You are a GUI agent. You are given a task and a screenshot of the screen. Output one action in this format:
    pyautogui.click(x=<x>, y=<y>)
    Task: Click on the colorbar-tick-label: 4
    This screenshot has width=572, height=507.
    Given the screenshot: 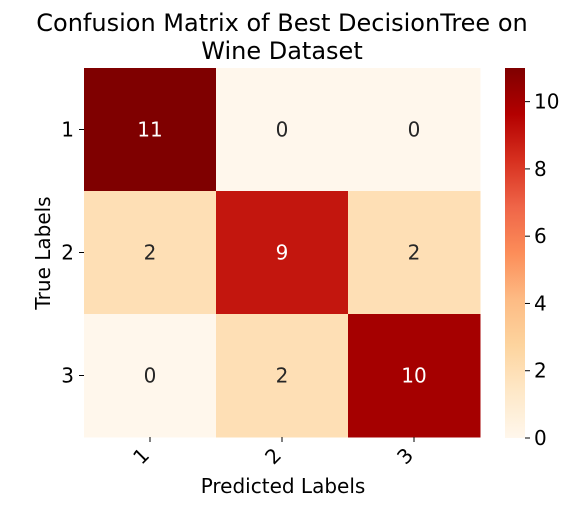 What is the action you would take?
    pyautogui.click(x=540, y=303)
    